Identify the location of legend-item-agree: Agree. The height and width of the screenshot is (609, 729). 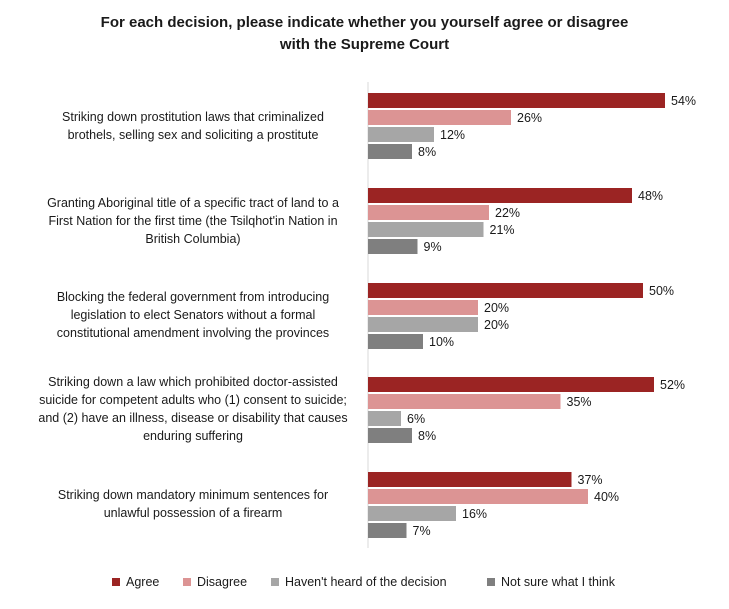
(135, 582).